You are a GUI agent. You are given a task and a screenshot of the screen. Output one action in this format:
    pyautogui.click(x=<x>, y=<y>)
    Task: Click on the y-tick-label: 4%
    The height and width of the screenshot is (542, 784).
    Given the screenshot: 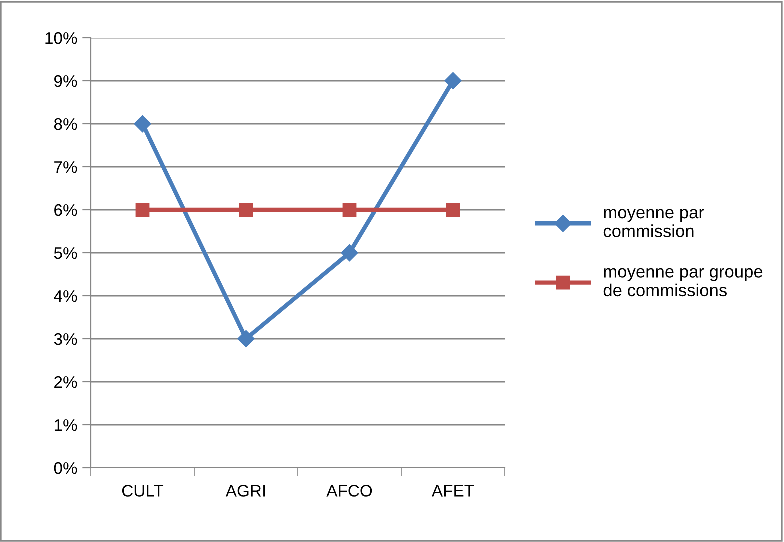 What is the action you would take?
    pyautogui.click(x=66, y=296)
    